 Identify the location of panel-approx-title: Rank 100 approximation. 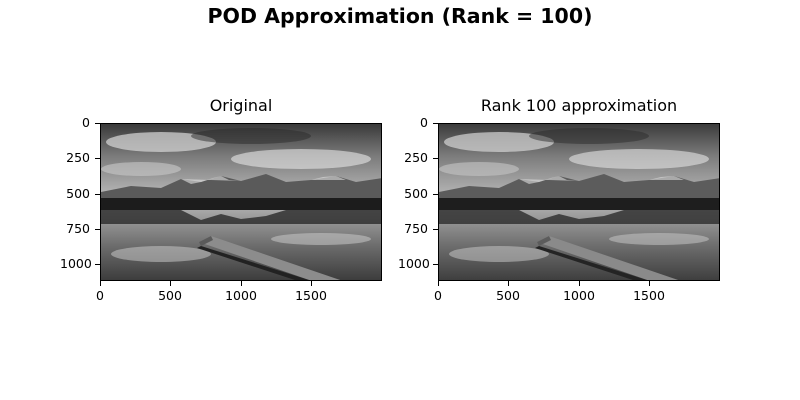
(579, 105).